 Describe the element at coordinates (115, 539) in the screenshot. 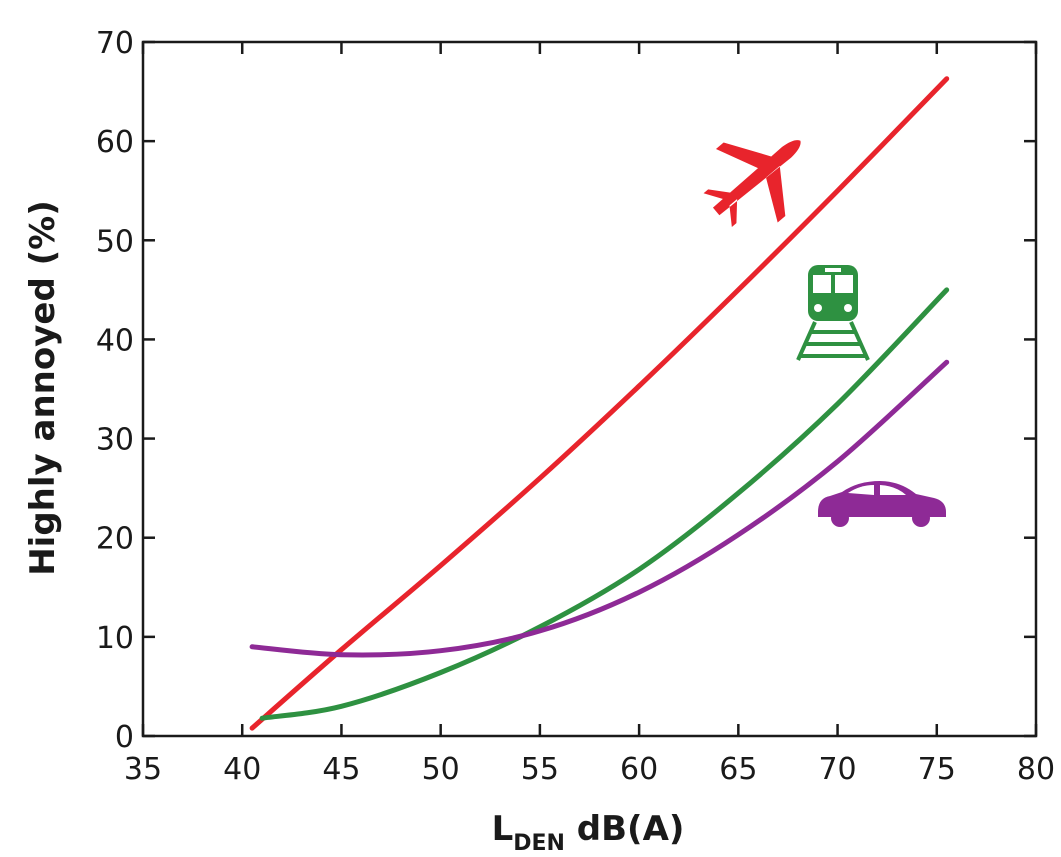

I see `y-tick-label: 20` at that location.